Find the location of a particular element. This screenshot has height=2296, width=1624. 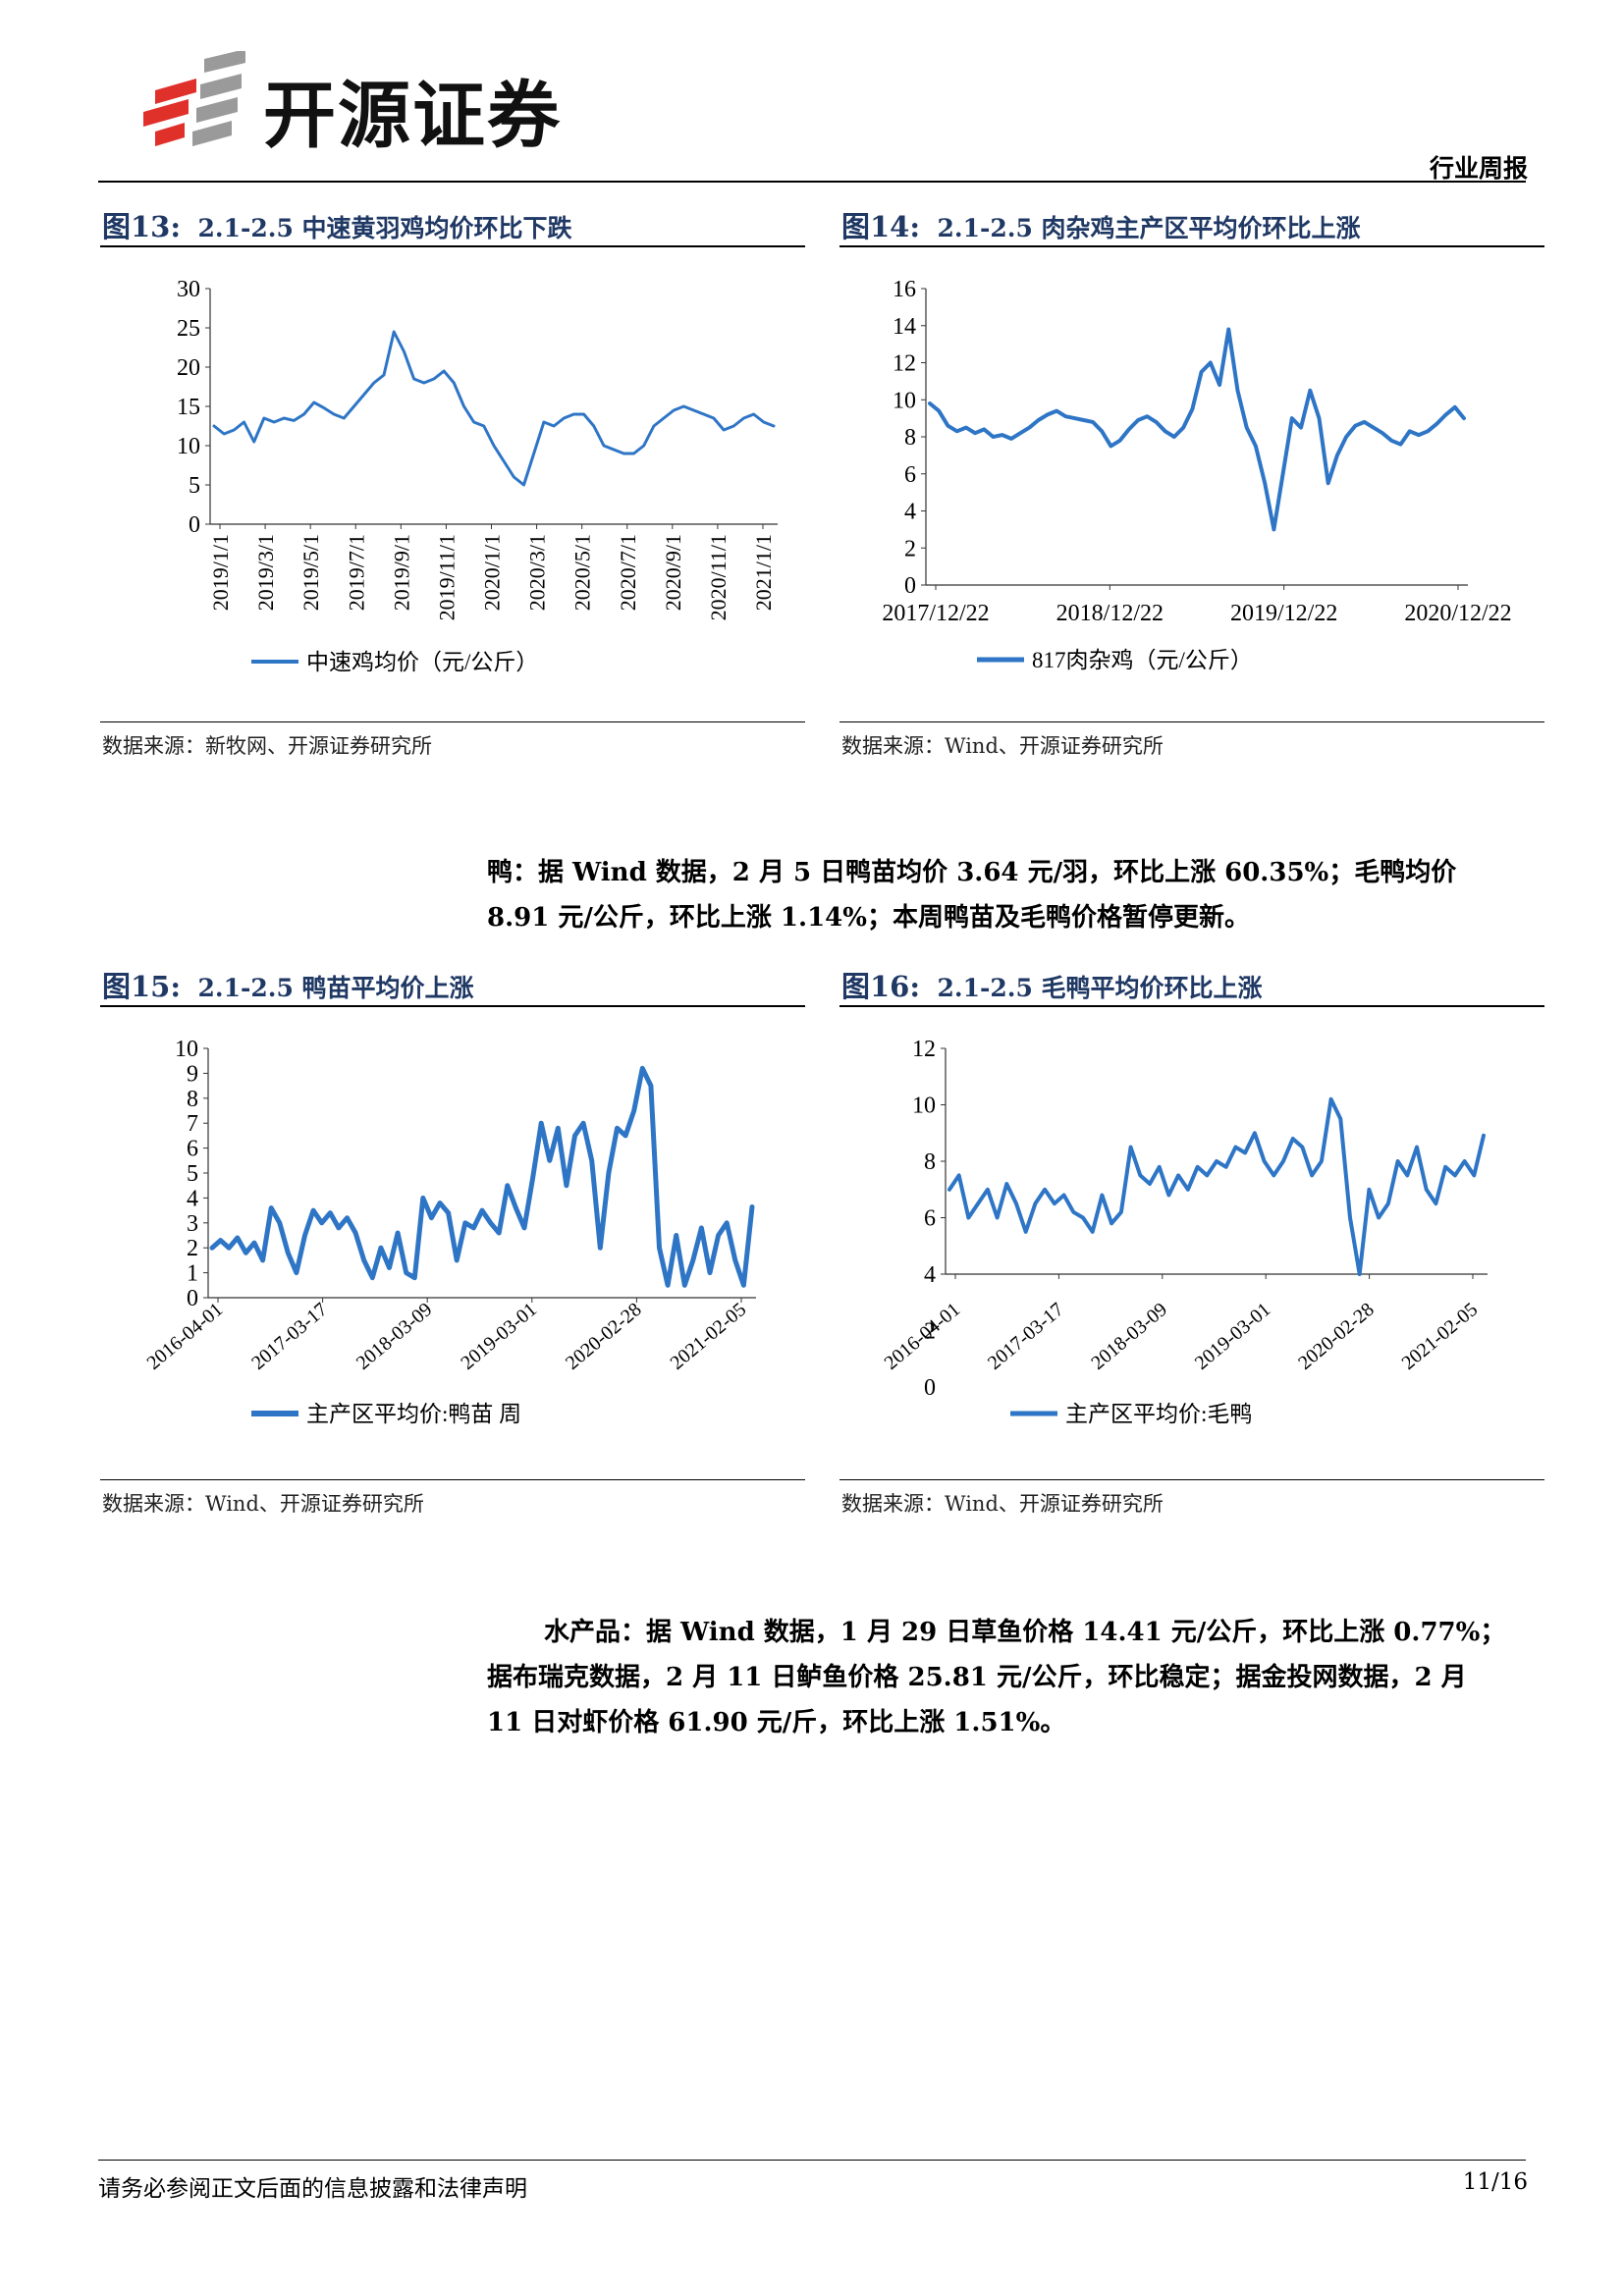

aquatic-line-3: 11 日对虾价格 61.90 元/斤，环比上涨 1.51%。 is located at coordinates (776, 1722).